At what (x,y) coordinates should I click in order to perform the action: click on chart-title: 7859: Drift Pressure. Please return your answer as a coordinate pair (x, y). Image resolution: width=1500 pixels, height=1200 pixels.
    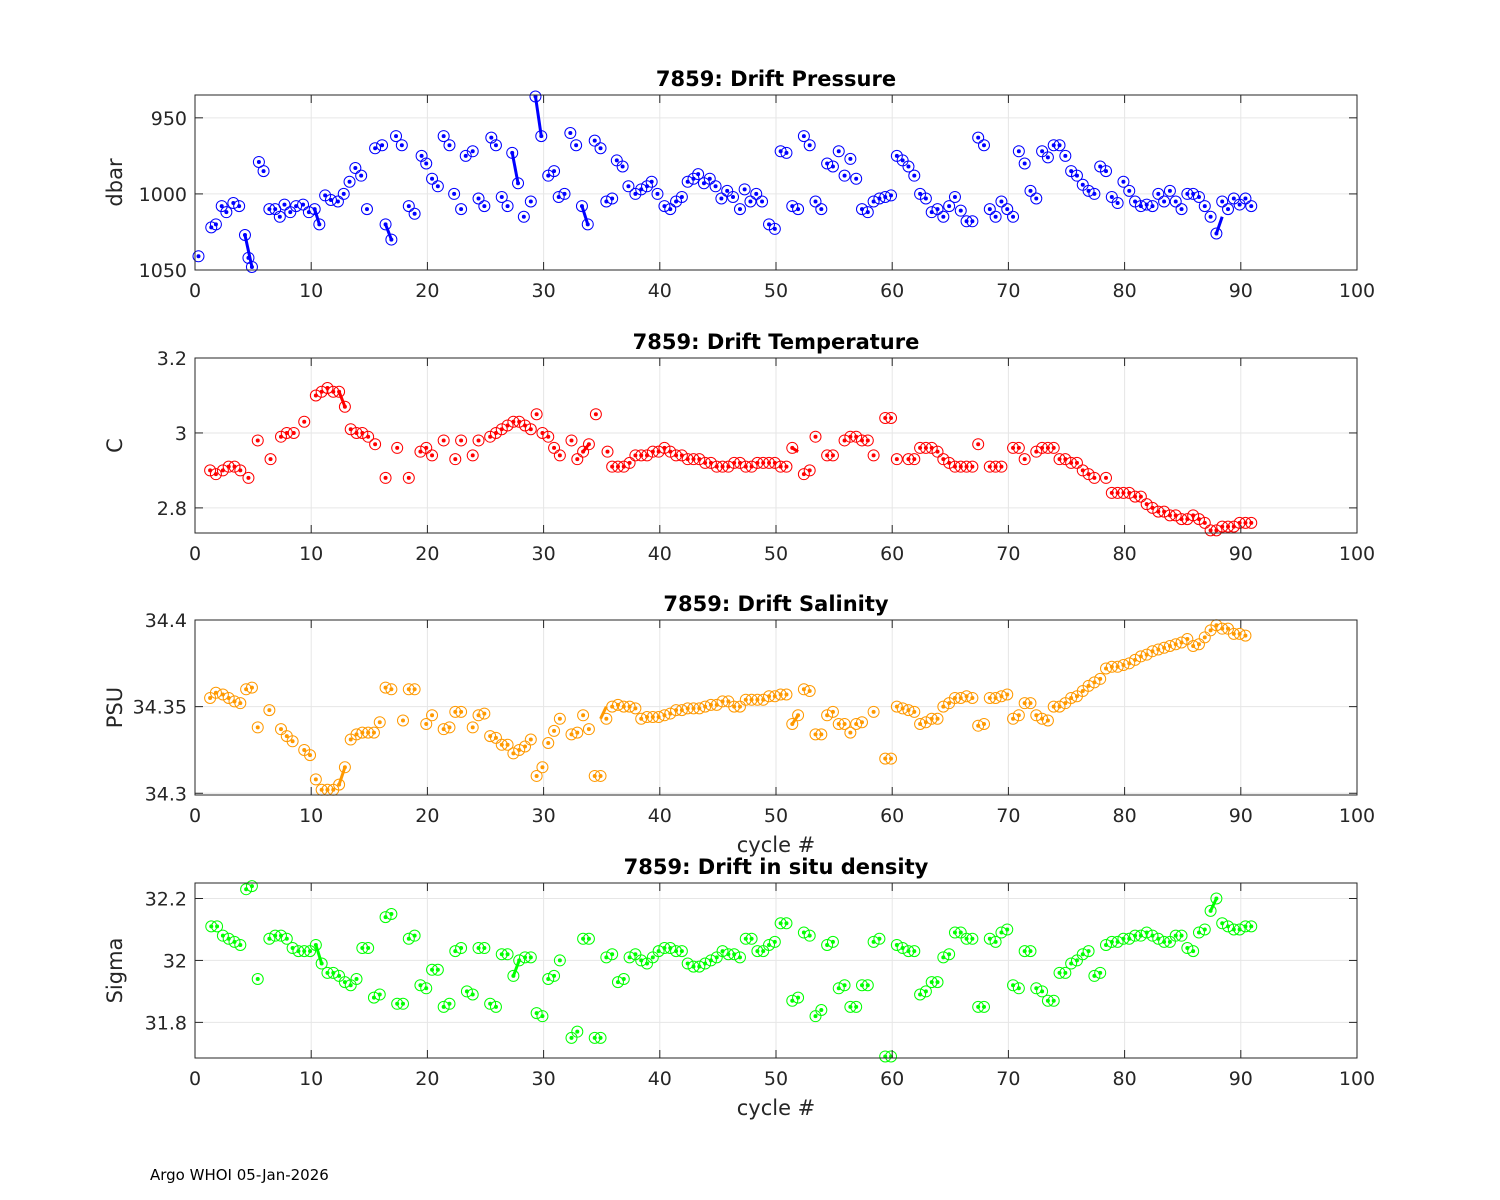
    Looking at the image, I should click on (776, 79).